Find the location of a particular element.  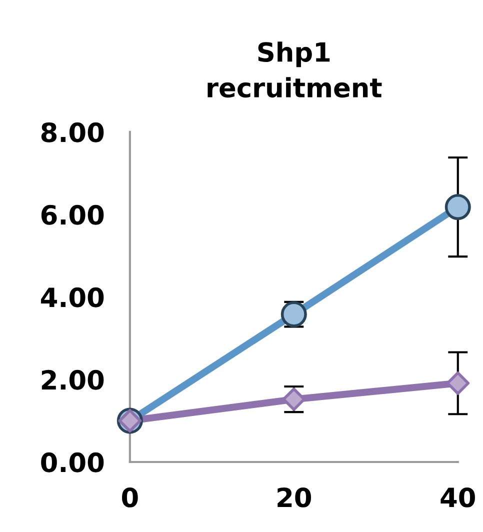

chart-title: Shp1 recruitment is located at coordinates (295, 70).